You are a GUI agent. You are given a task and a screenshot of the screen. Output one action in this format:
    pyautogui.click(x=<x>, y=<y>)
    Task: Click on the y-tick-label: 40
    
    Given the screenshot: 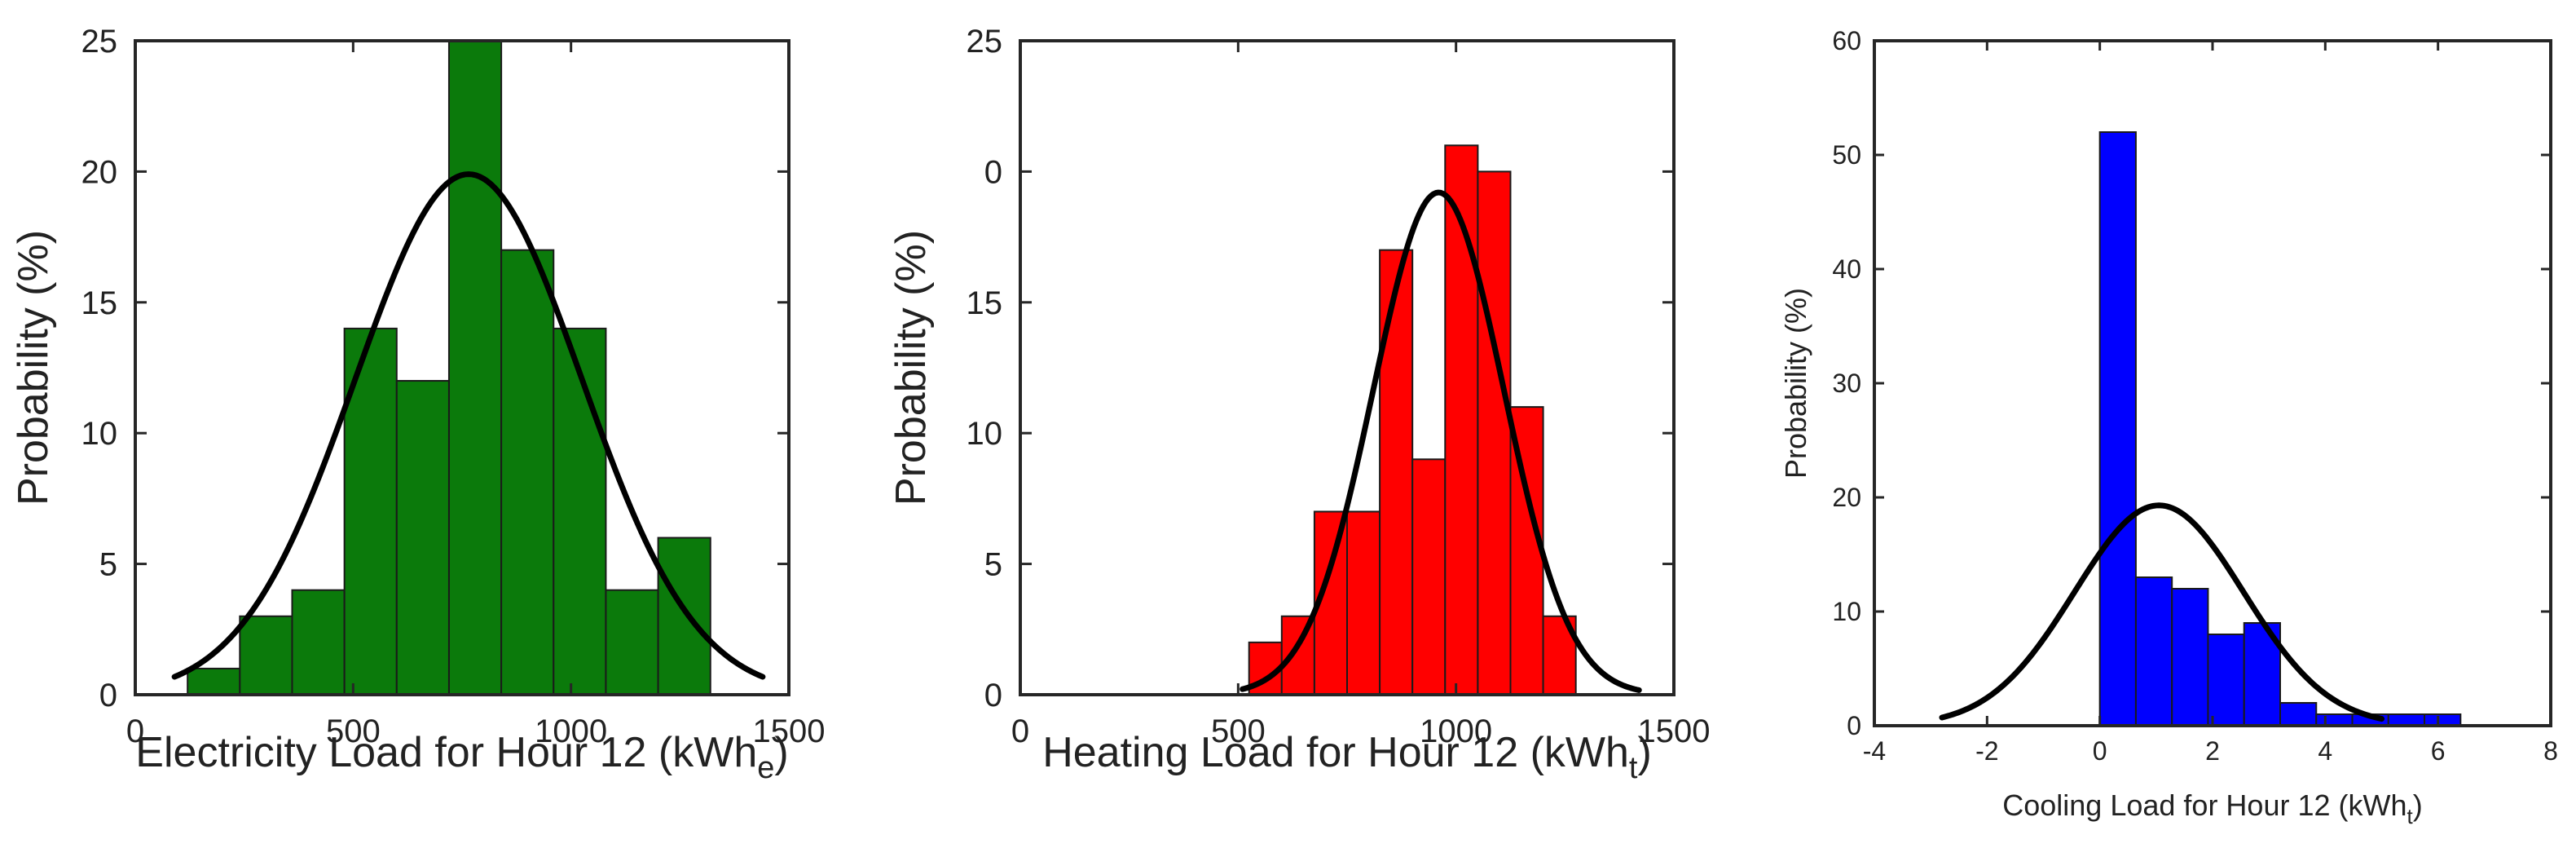 What is the action you would take?
    pyautogui.click(x=1846, y=269)
    